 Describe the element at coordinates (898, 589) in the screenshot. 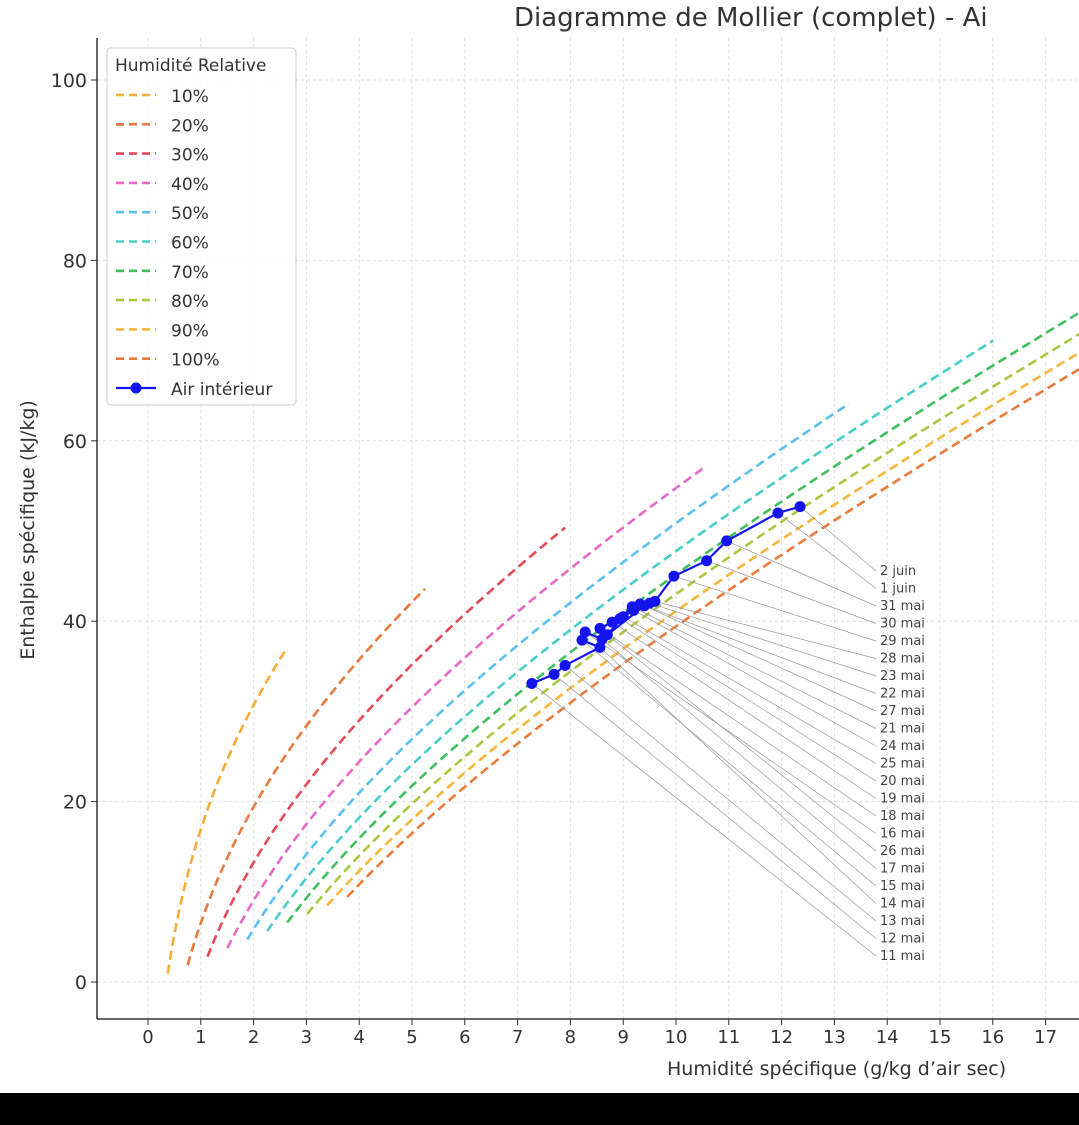

I see `data-label: 1 juin` at that location.